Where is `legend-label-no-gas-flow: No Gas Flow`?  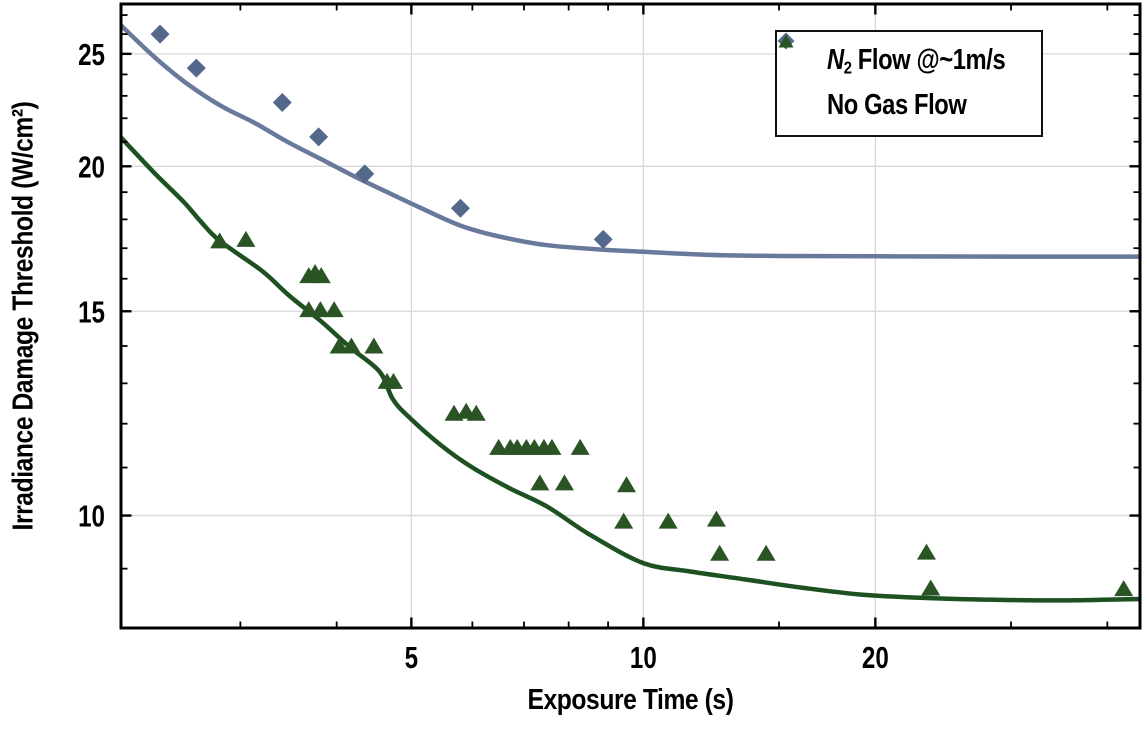 legend-label-no-gas-flow: No Gas Flow is located at coordinates (897, 105).